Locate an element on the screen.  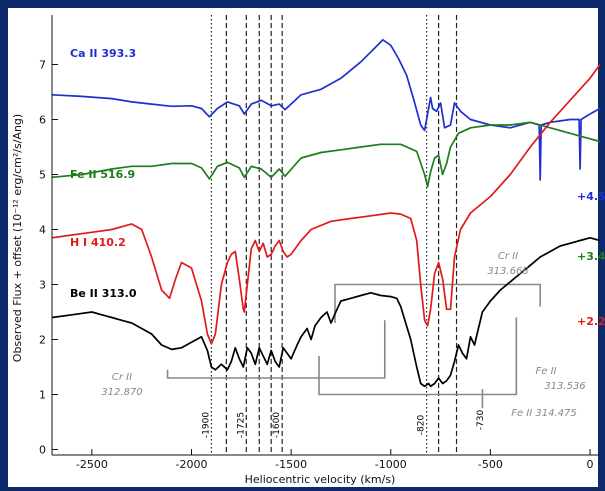
offset-label-ca: +4.5 is located at coordinates (591, 196).